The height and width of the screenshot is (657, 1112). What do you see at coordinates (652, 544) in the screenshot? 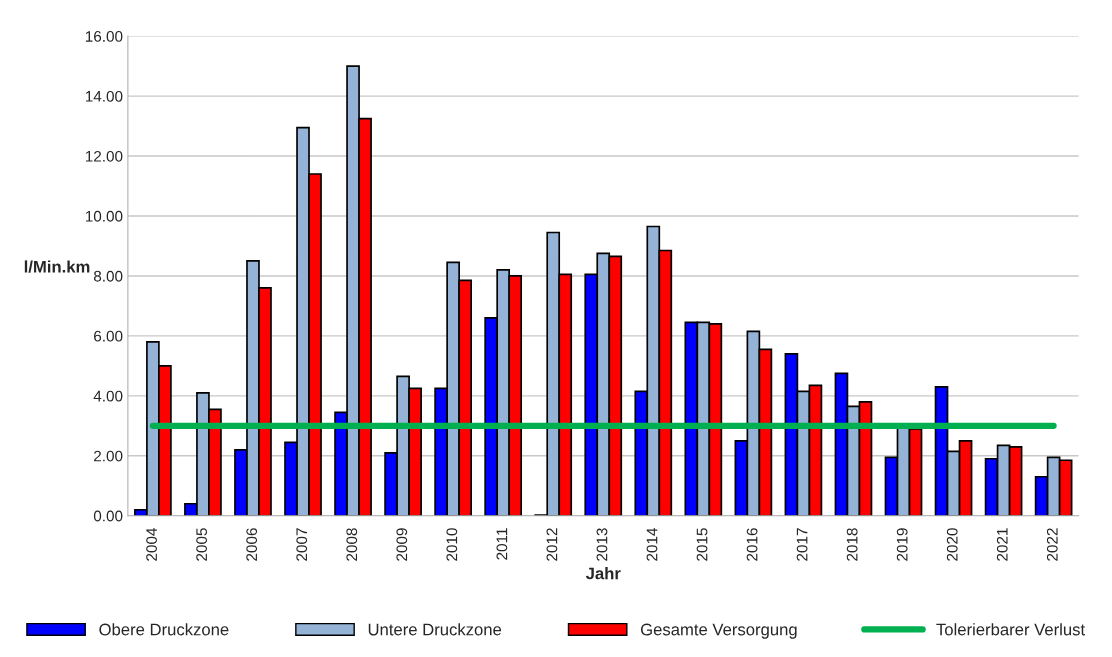
I see `x-tick-label: 2014` at bounding box center [652, 544].